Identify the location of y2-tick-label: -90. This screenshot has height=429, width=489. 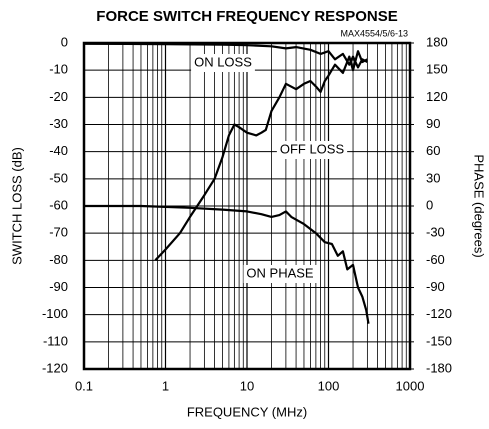
(435, 286).